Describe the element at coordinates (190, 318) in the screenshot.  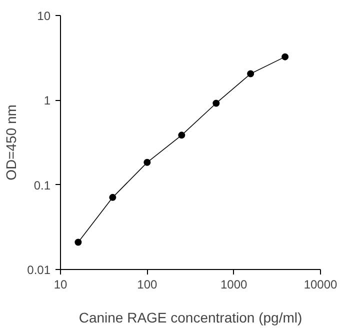
I see `x-axis-title: Canine RAGE concentration (pg/ml)` at that location.